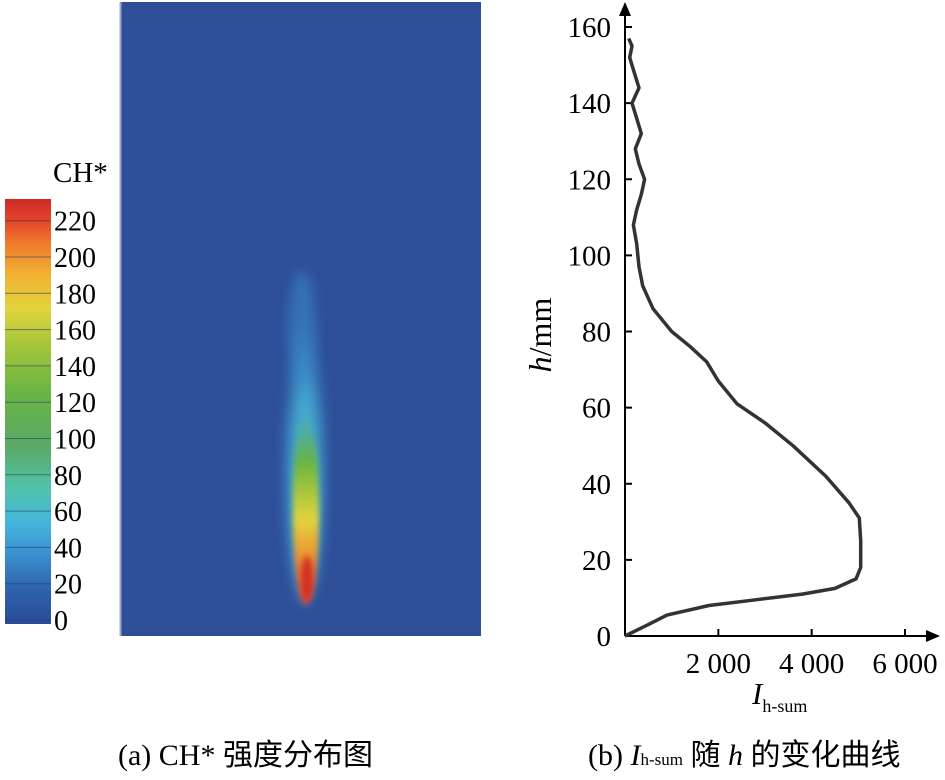 This screenshot has width=945, height=780. I want to click on colorbar-tick-label: 100, so click(75, 440).